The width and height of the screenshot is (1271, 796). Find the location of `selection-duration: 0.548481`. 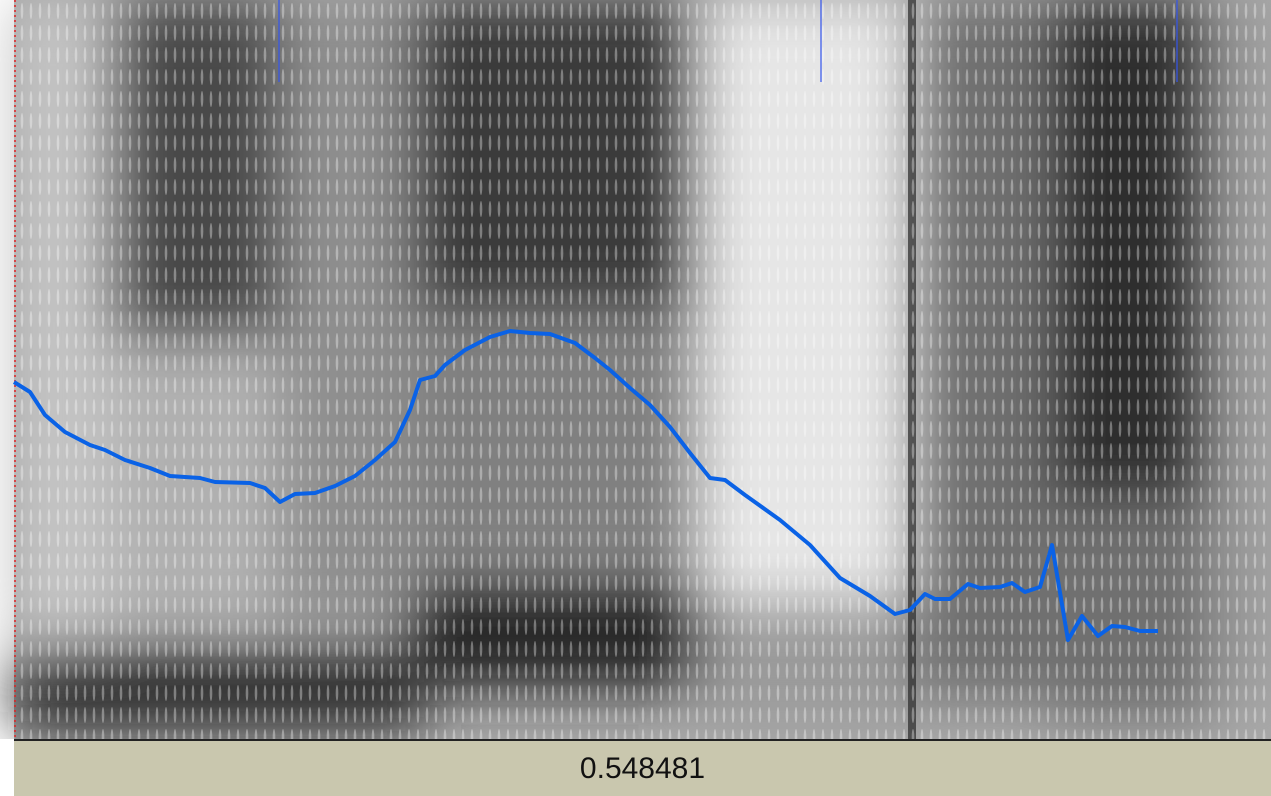

selection-duration: 0.548481 is located at coordinates (642, 768).